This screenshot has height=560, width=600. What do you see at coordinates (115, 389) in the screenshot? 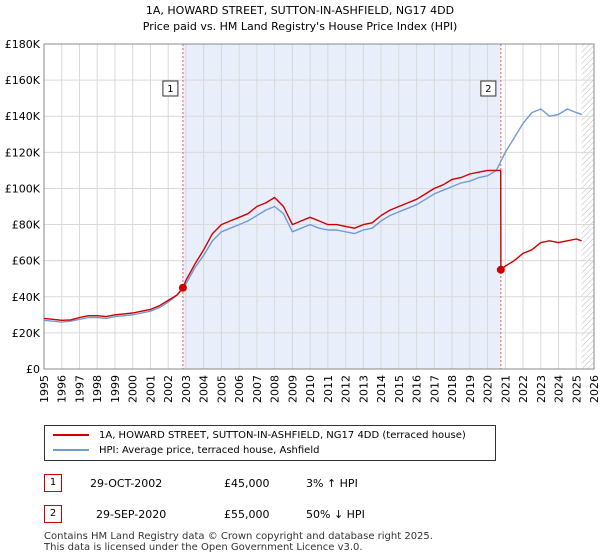
I see `x-tick-label: 1999` at bounding box center [115, 389].